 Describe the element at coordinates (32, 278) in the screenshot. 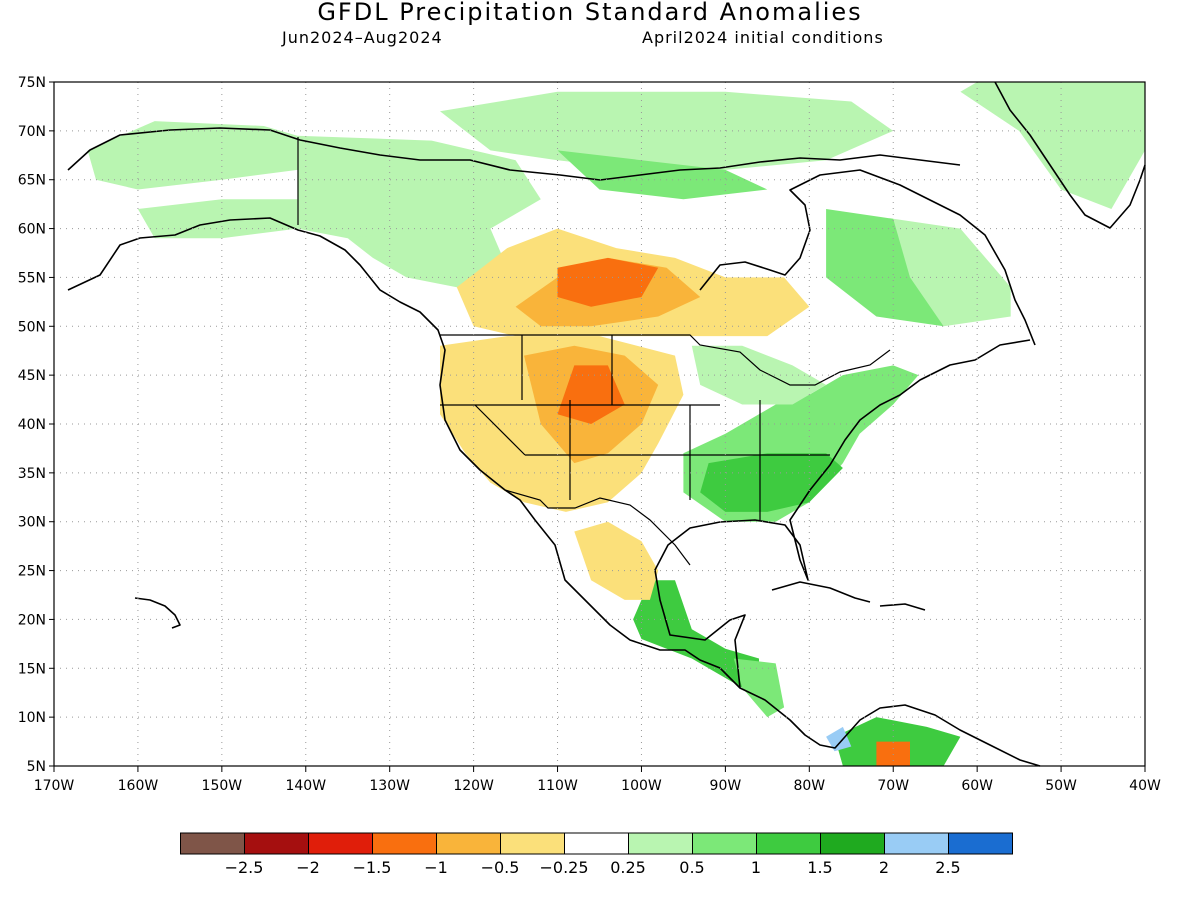

I see `y-tick-label: 55N` at that location.